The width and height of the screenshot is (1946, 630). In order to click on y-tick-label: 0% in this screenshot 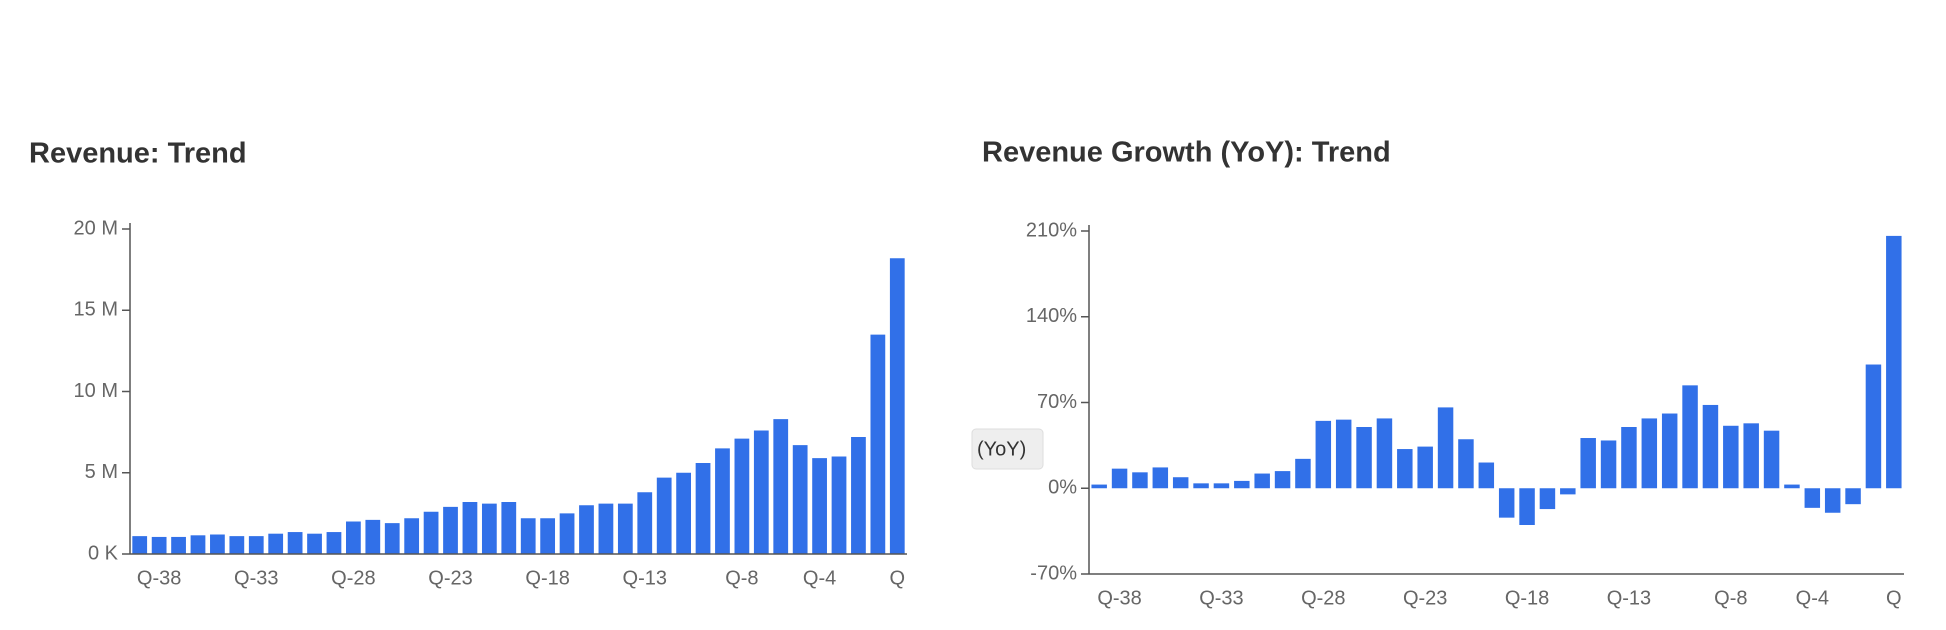, I will do `click(1062, 488)`.